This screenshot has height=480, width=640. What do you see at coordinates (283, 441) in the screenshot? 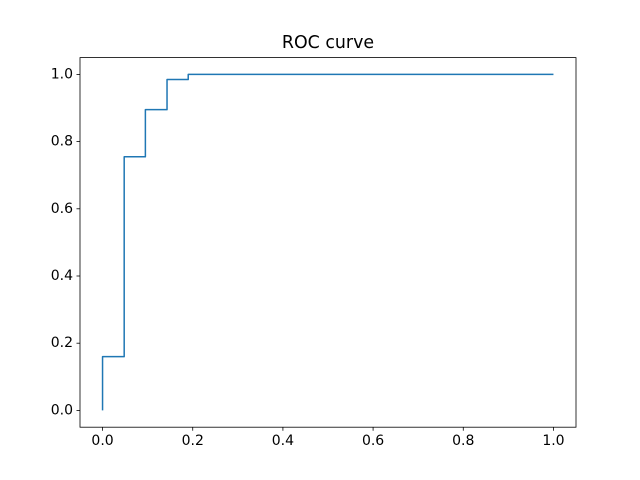
I see `x-tick-label: 0.4` at bounding box center [283, 441].